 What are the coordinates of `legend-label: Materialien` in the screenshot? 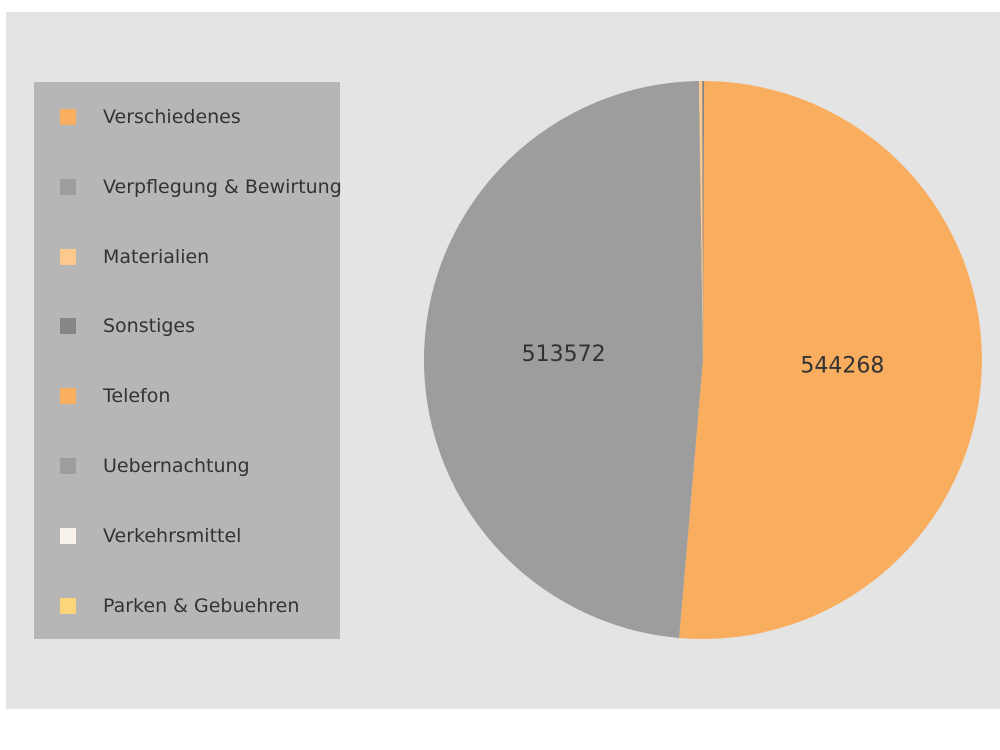 It's located at (156, 256).